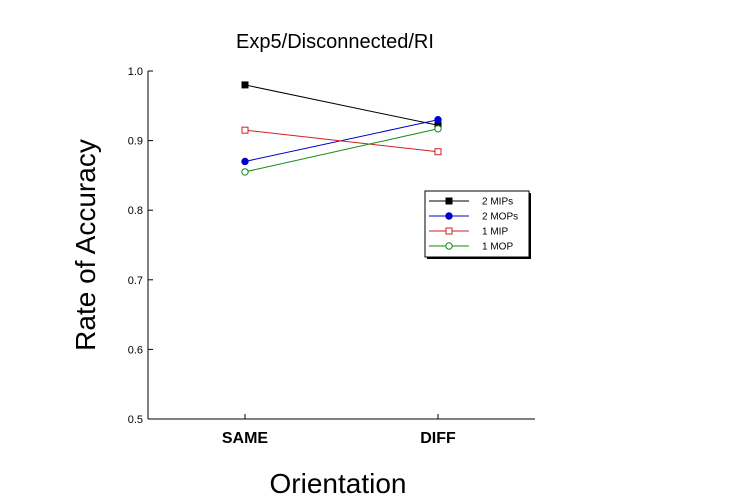 The width and height of the screenshot is (732, 504). I want to click on y-tick-label: 0.9, so click(135, 142).